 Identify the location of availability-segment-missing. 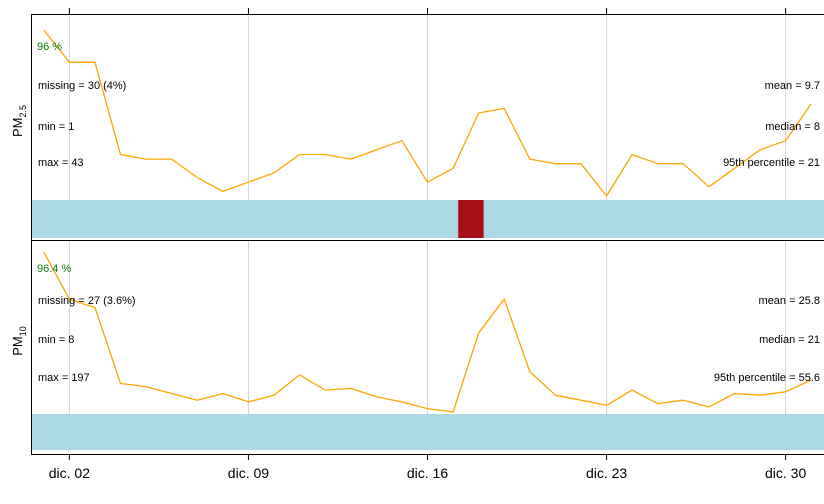
(471, 219).